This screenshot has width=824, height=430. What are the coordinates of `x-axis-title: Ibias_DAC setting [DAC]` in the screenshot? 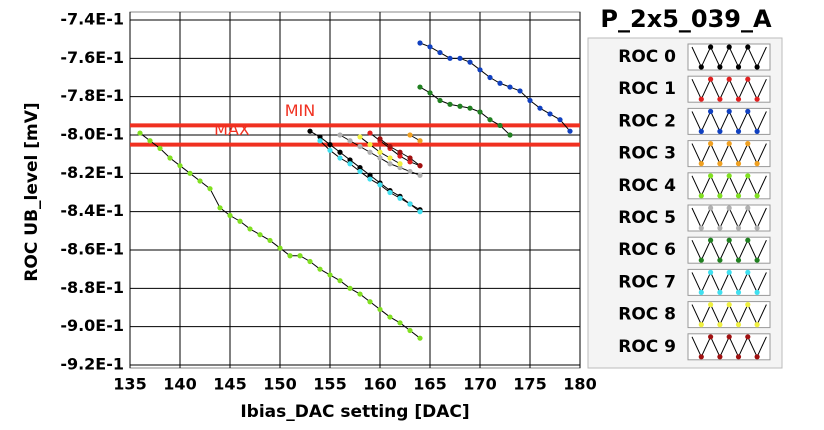 It's located at (354, 412).